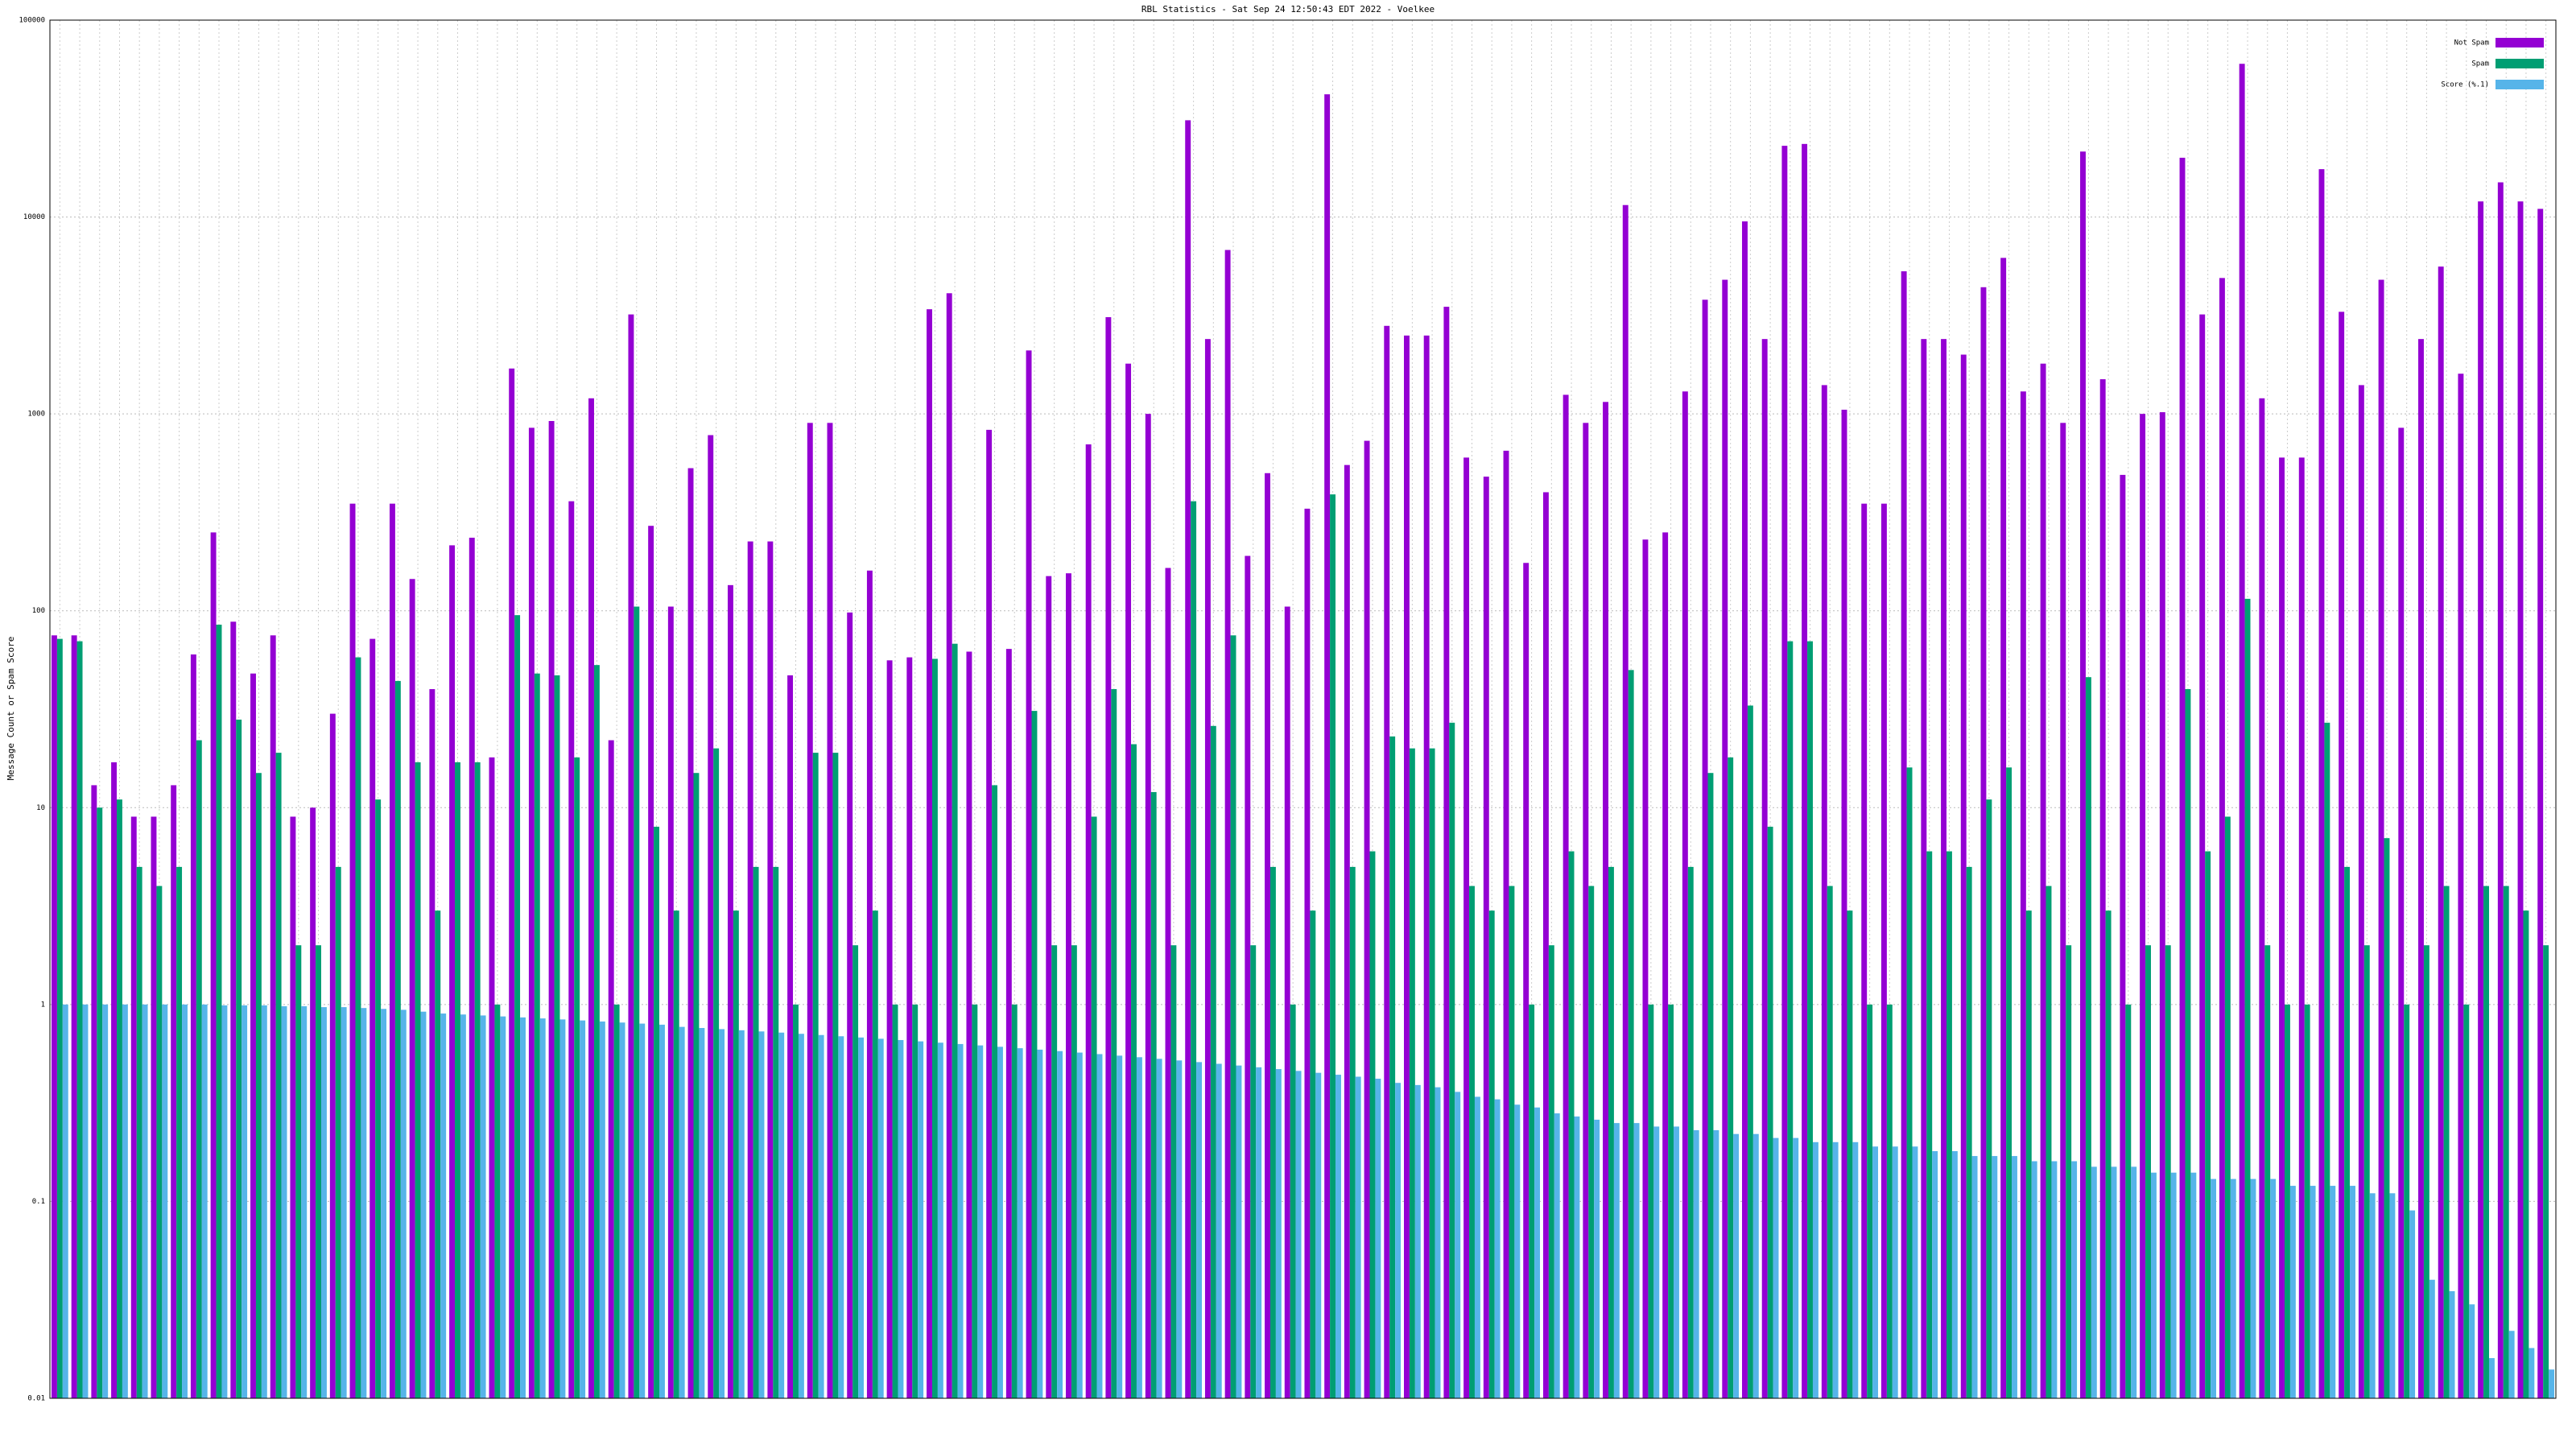 Image resolution: width=2576 pixels, height=1449 pixels. Describe the element at coordinates (38, 1202) in the screenshot. I see `y-tick-label: 0.1` at that location.